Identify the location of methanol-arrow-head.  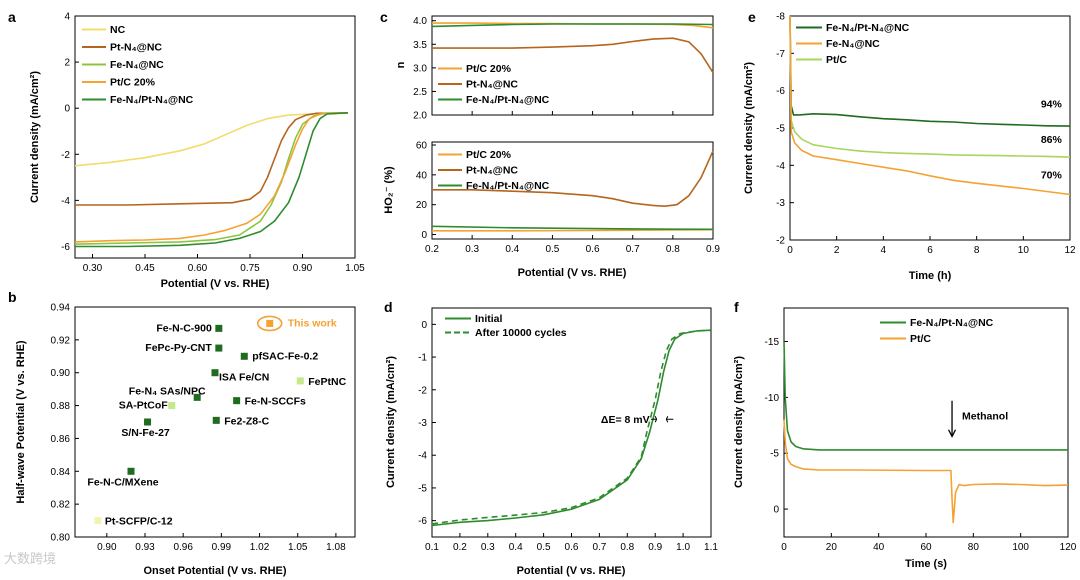
(952, 433).